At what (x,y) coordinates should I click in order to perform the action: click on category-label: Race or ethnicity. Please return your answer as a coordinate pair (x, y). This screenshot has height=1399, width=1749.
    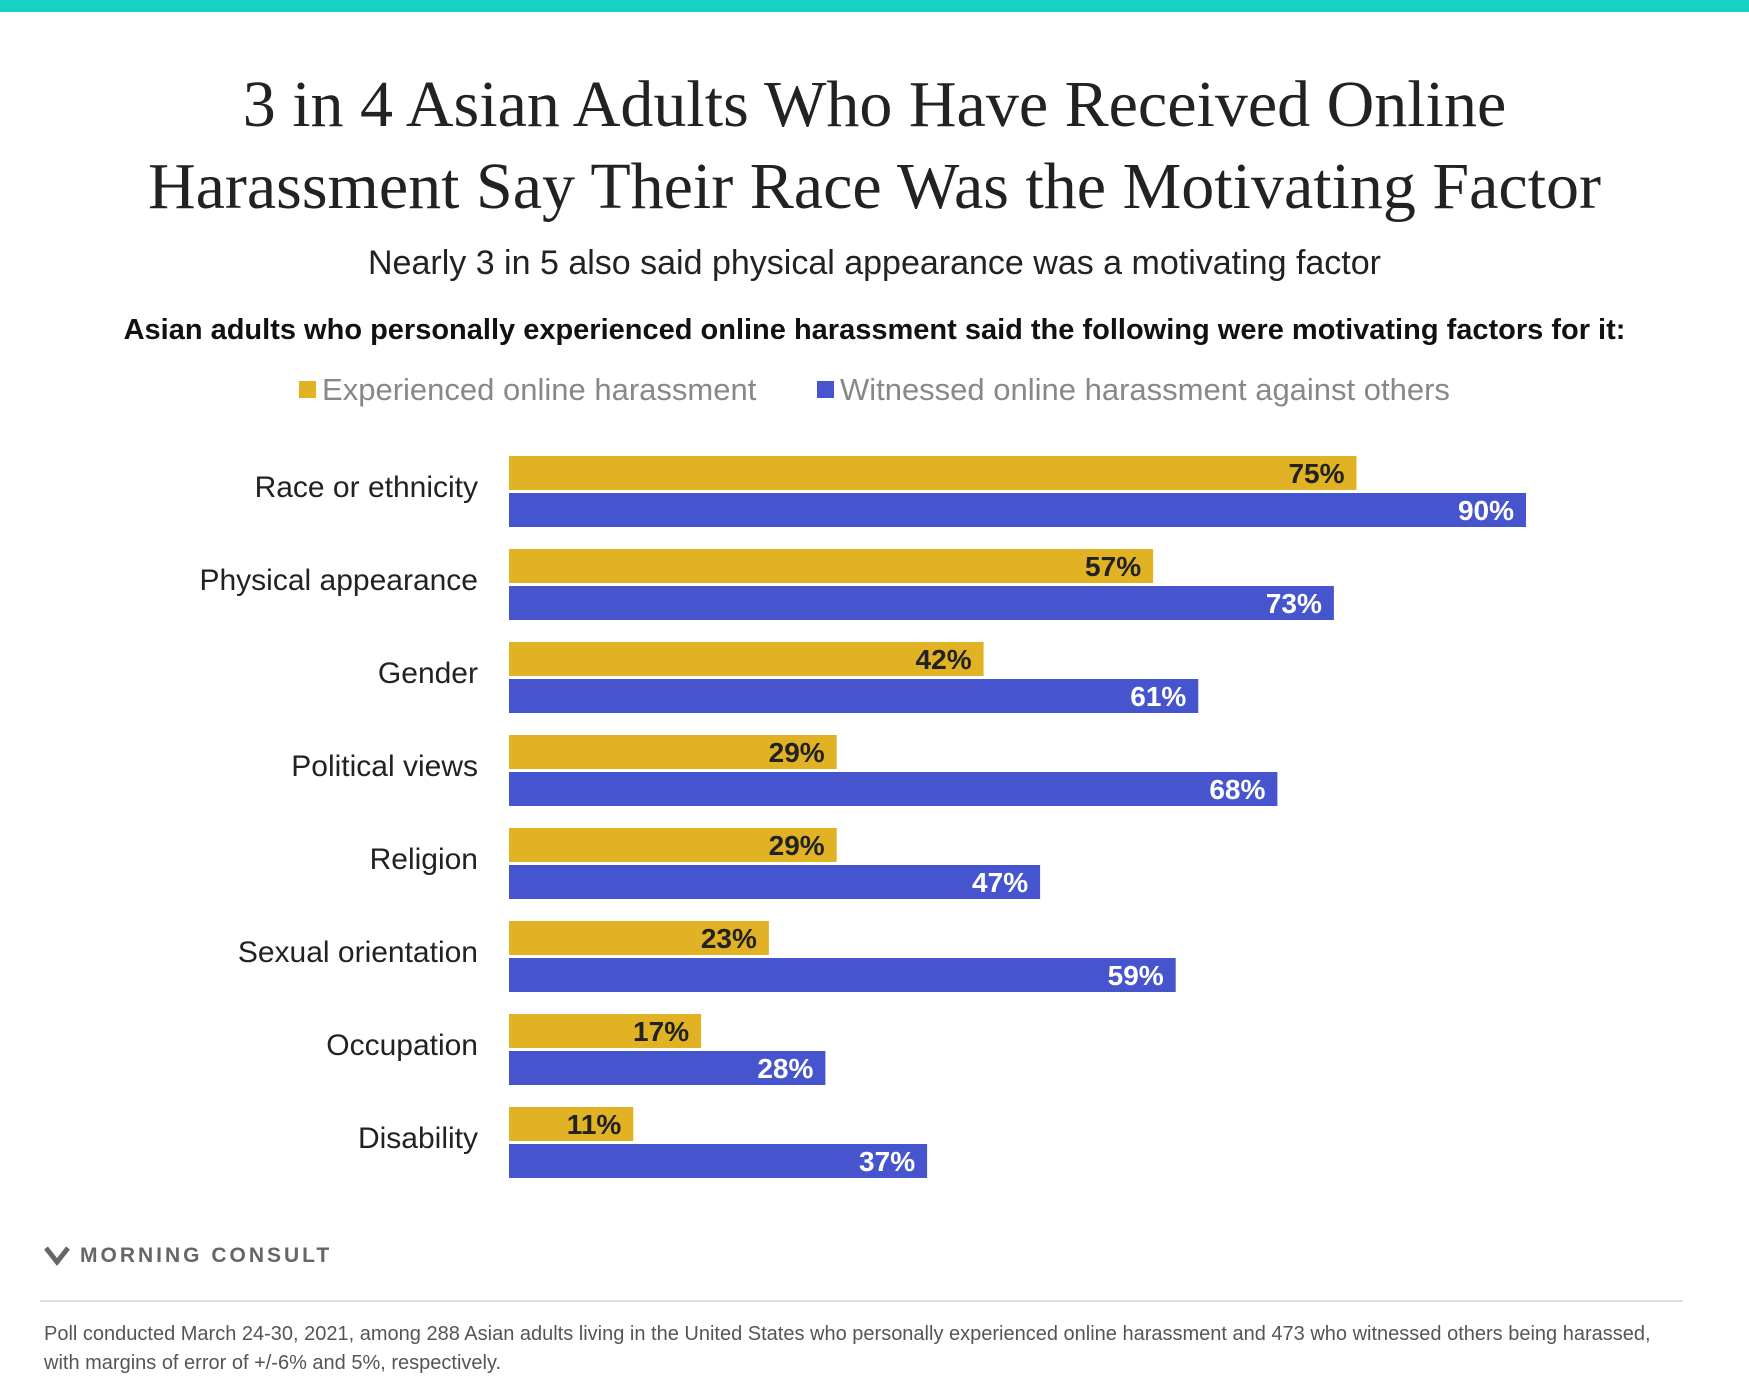
    Looking at the image, I should click on (366, 487).